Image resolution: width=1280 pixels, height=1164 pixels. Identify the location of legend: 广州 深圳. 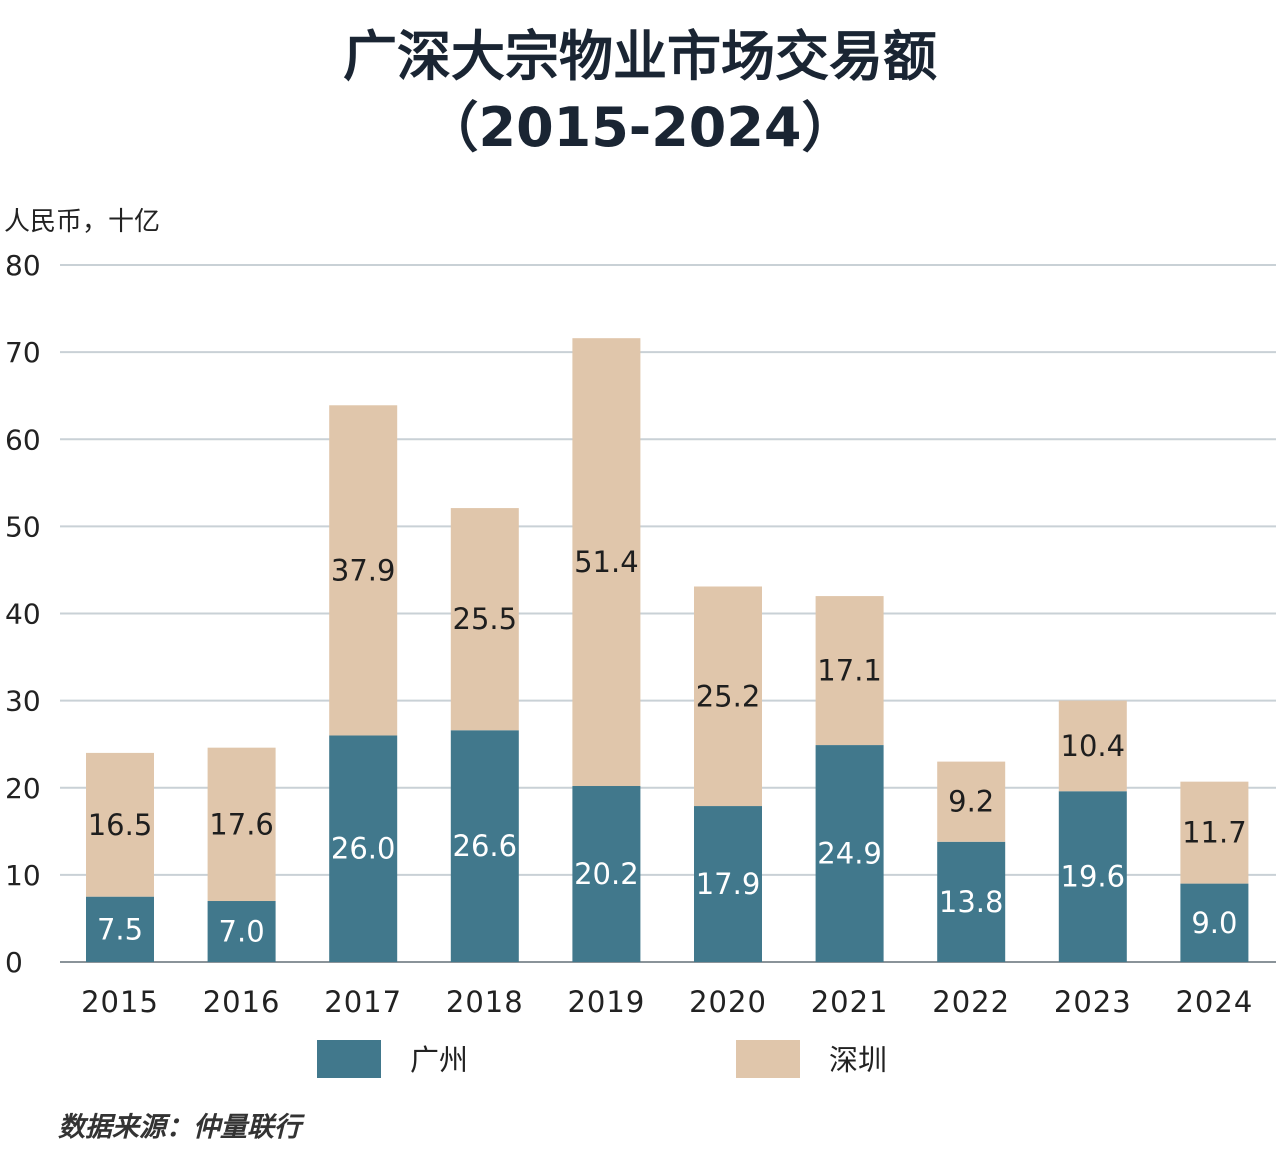
(602, 1059).